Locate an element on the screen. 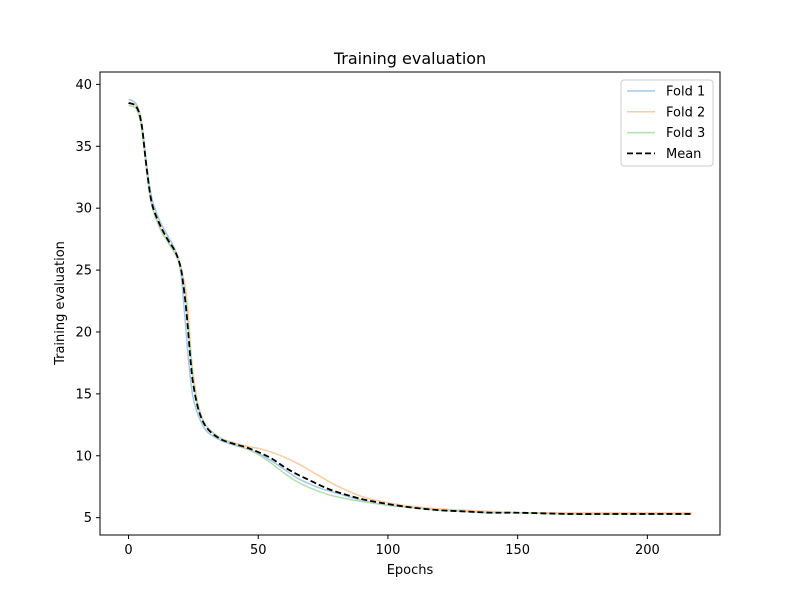 The height and width of the screenshot is (605, 800). legend-label: Mean is located at coordinates (683, 154).